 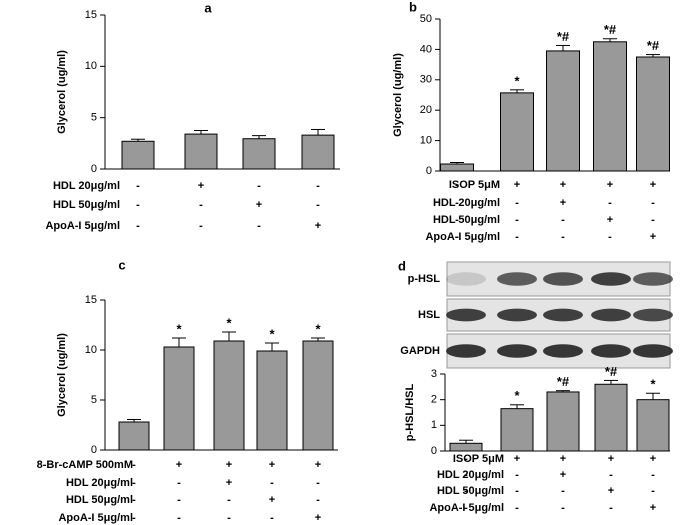 I want to click on significance-label: *, so click(x=318, y=328).